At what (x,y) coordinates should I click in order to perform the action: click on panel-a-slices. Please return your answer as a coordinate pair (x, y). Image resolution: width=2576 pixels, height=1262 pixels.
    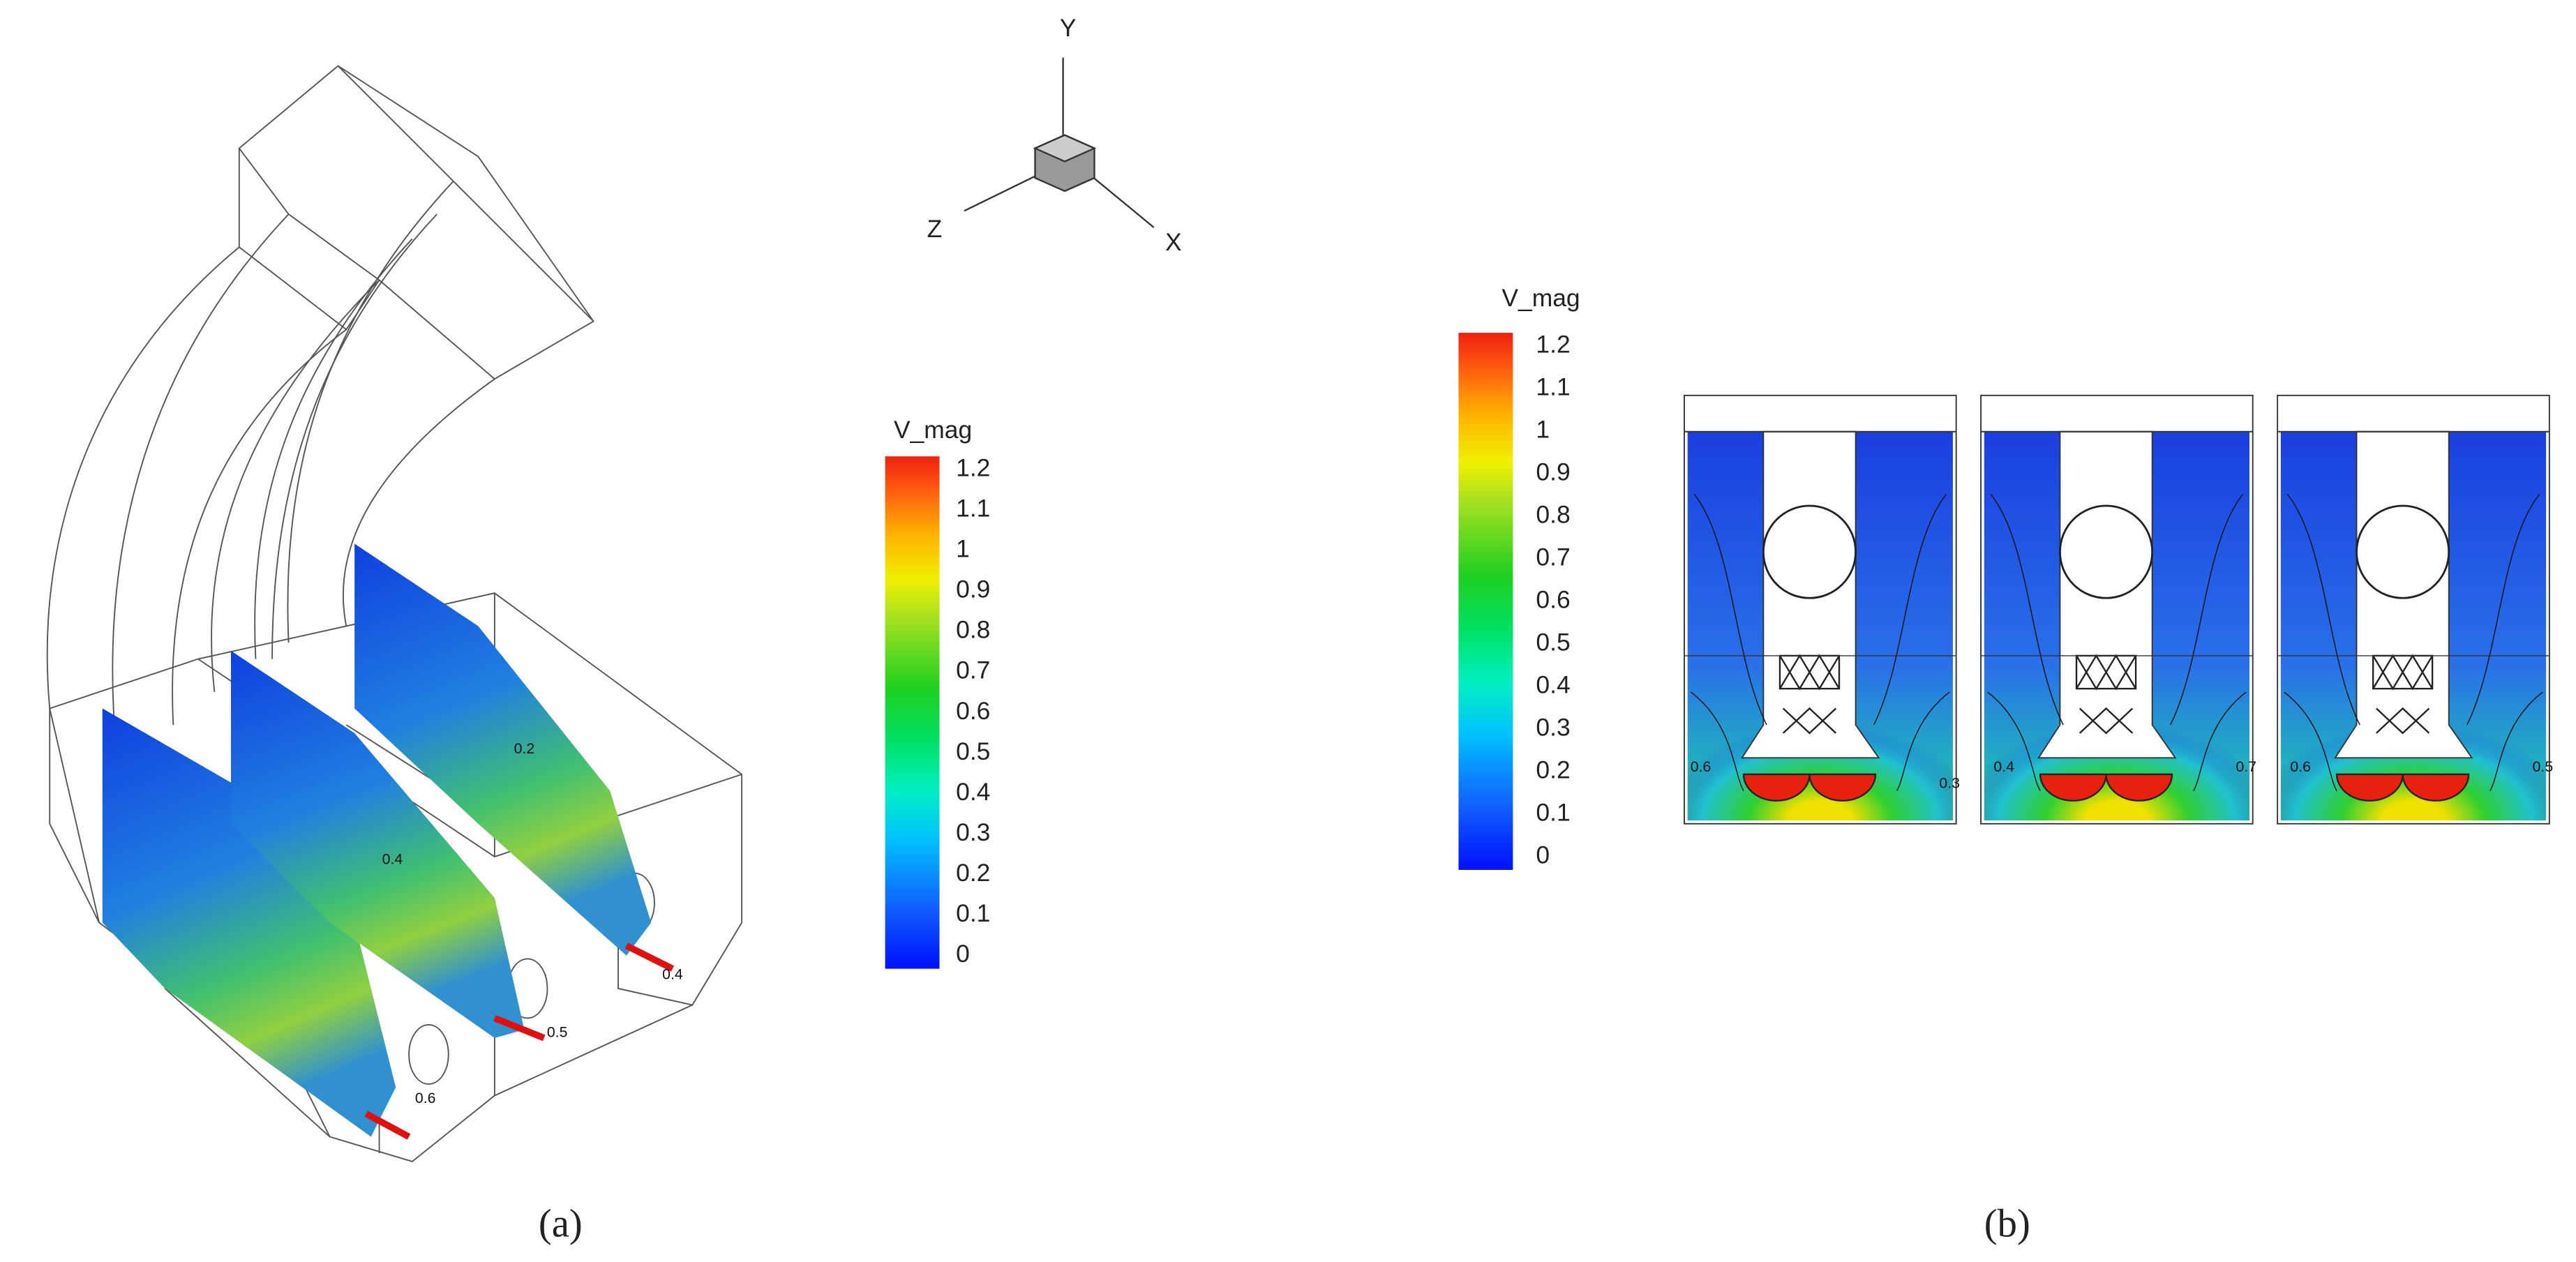
    Looking at the image, I should click on (388, 841).